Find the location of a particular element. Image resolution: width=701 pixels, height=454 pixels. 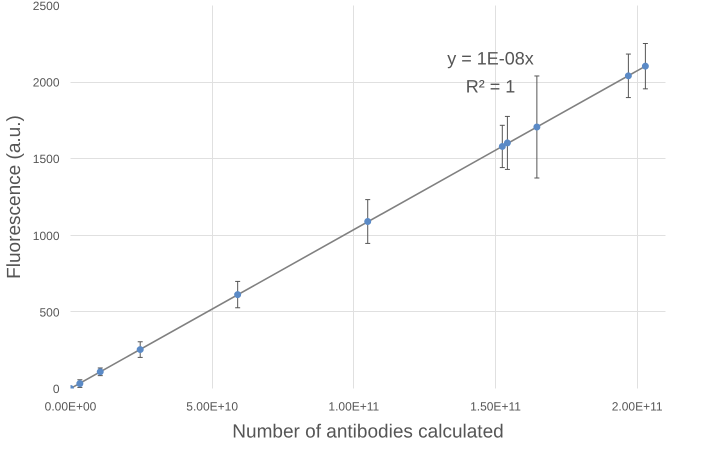

x-tick-label: 1.00E+11 is located at coordinates (354, 407).